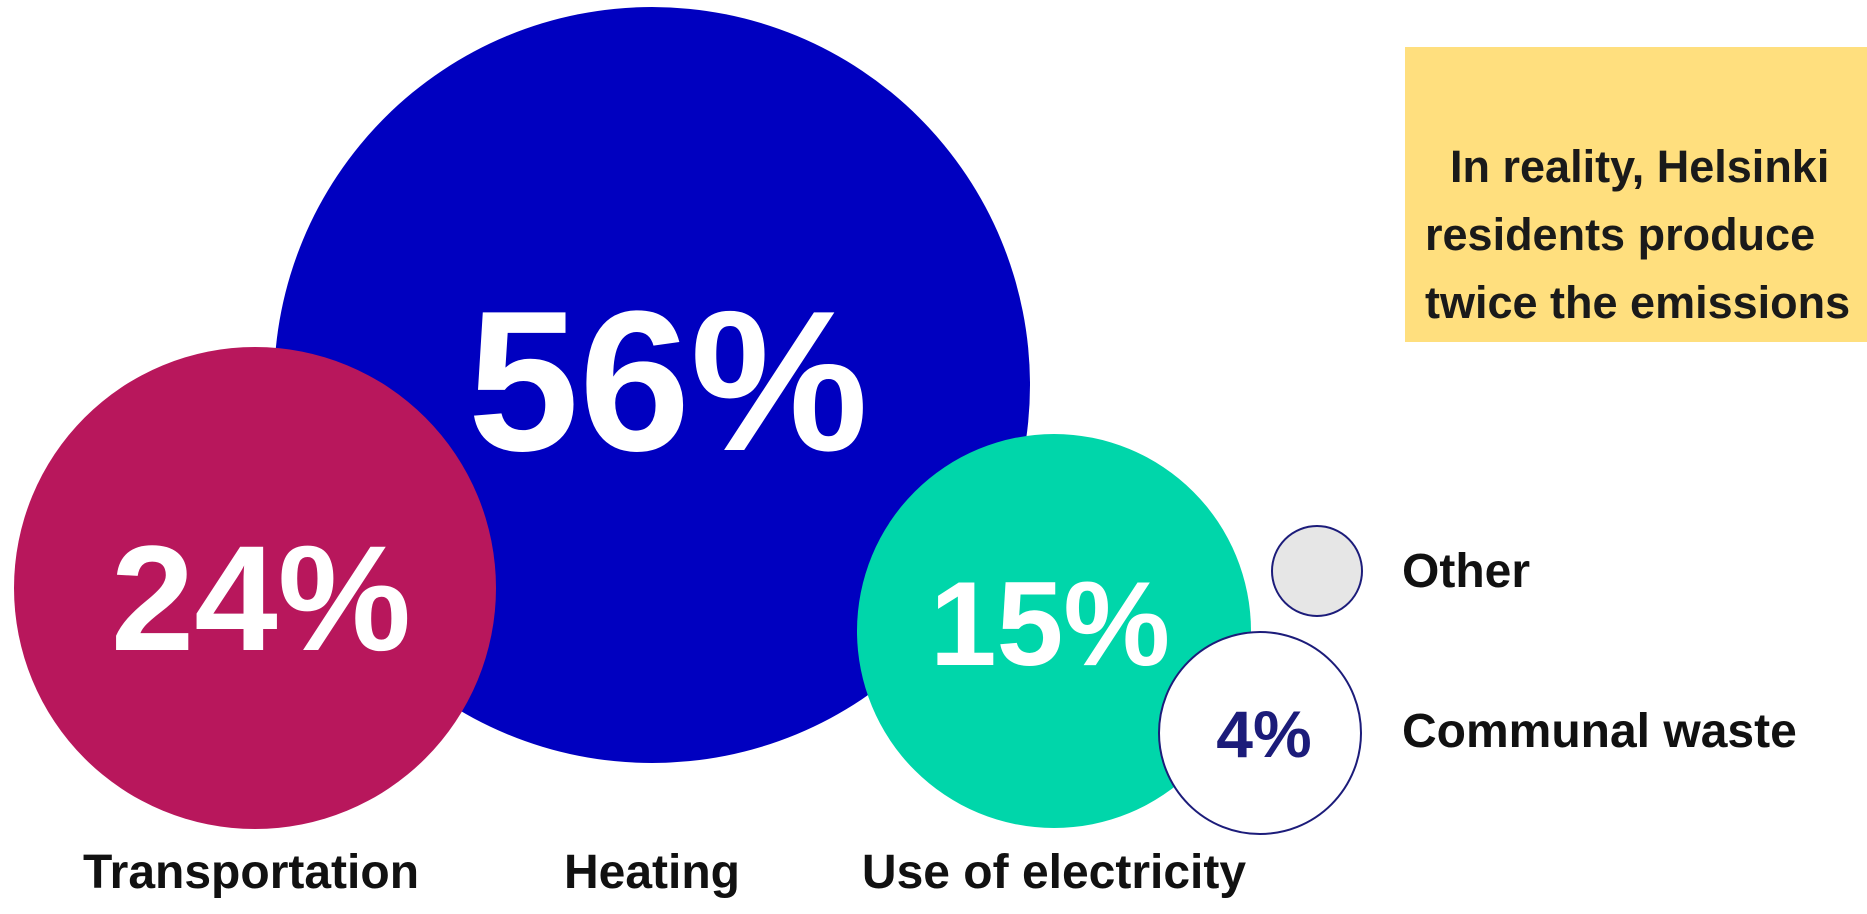 The width and height of the screenshot is (1867, 914). I want to click on bubble-electricity, so click(1054, 631).